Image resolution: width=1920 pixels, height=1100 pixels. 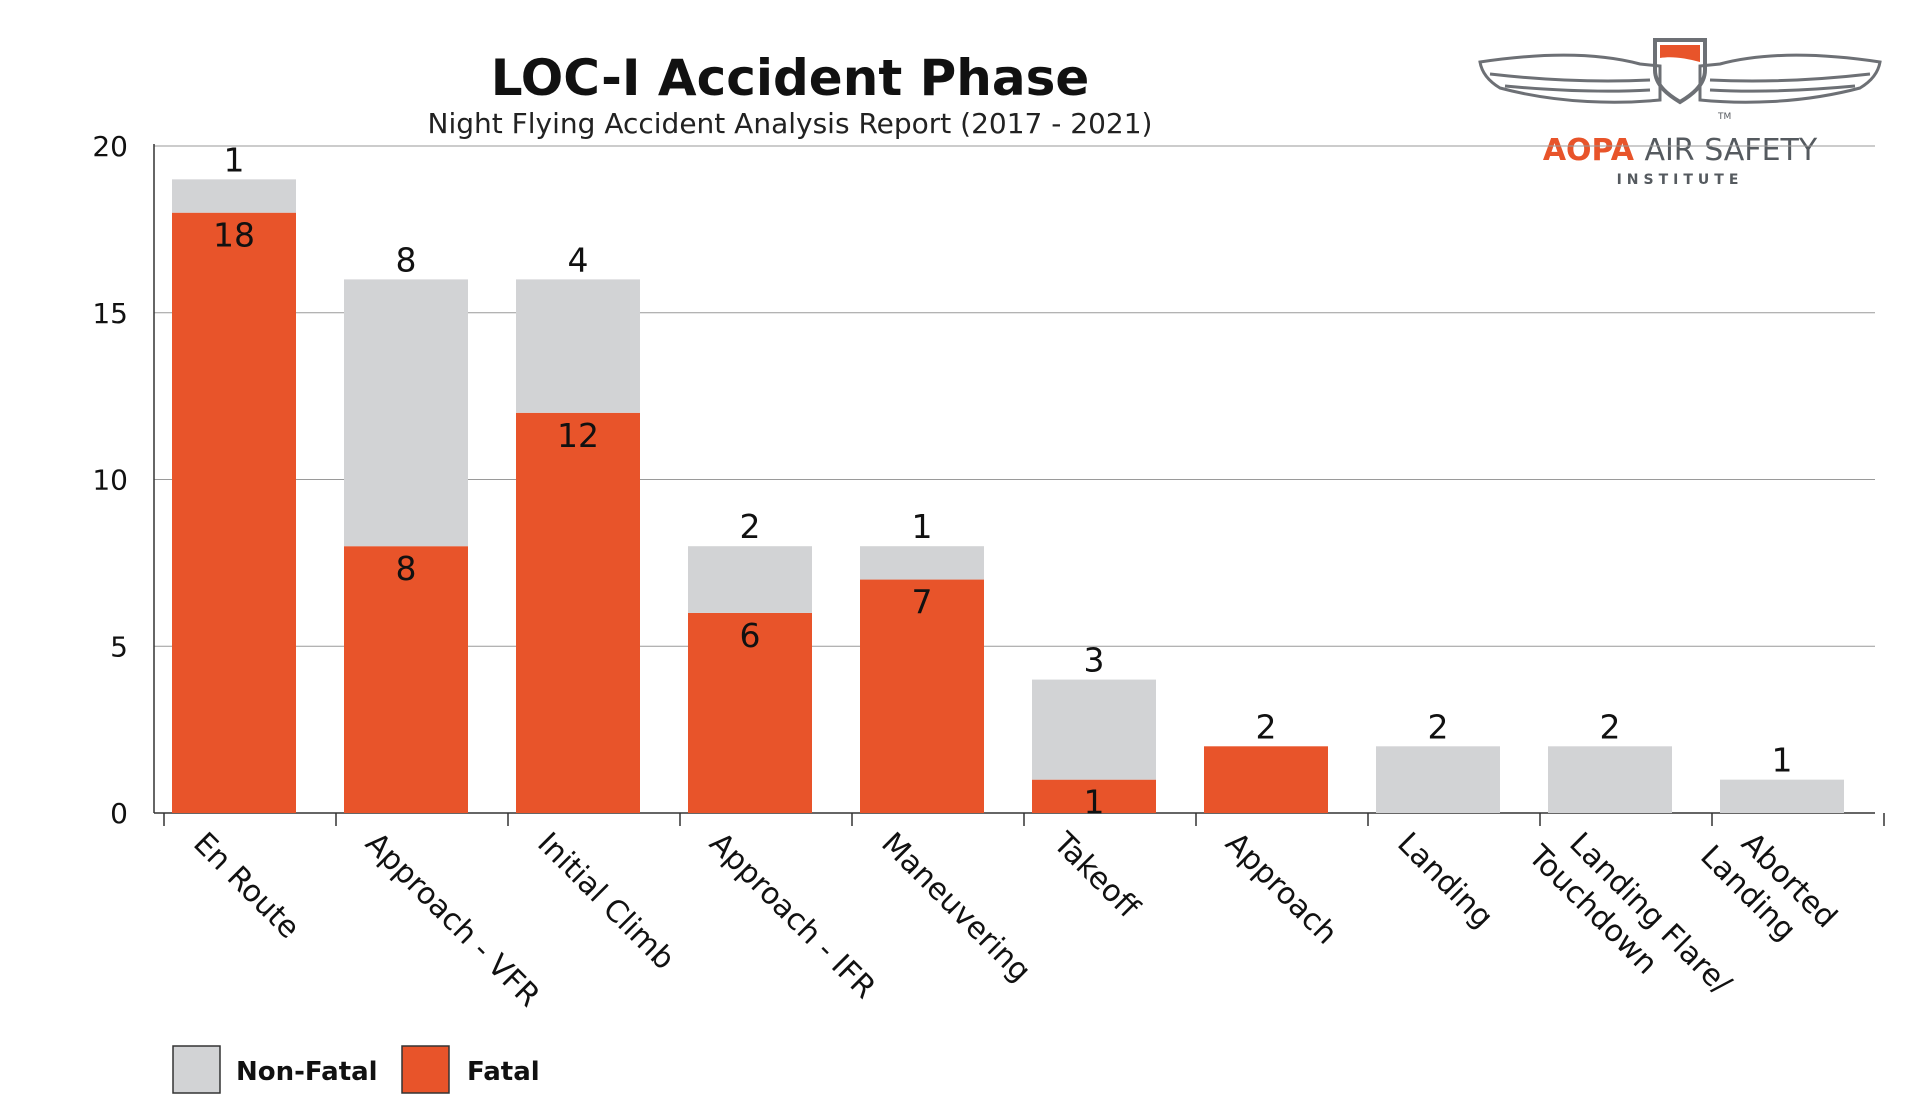 I want to click on y-tick-label: 0, so click(x=119, y=813).